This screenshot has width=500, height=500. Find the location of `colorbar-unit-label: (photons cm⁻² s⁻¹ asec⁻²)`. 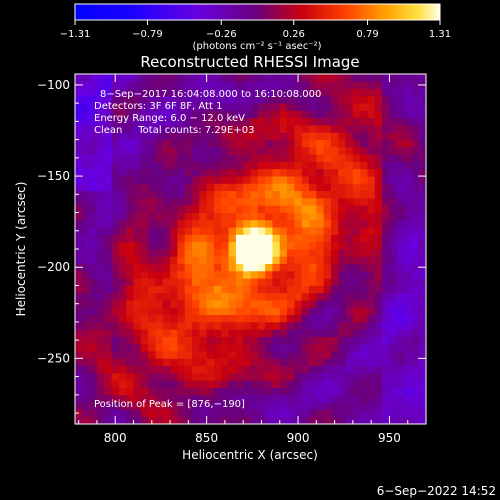

colorbar-unit-label: (photons cm⁻² s⁻¹ asec⁻²) is located at coordinates (256, 46).